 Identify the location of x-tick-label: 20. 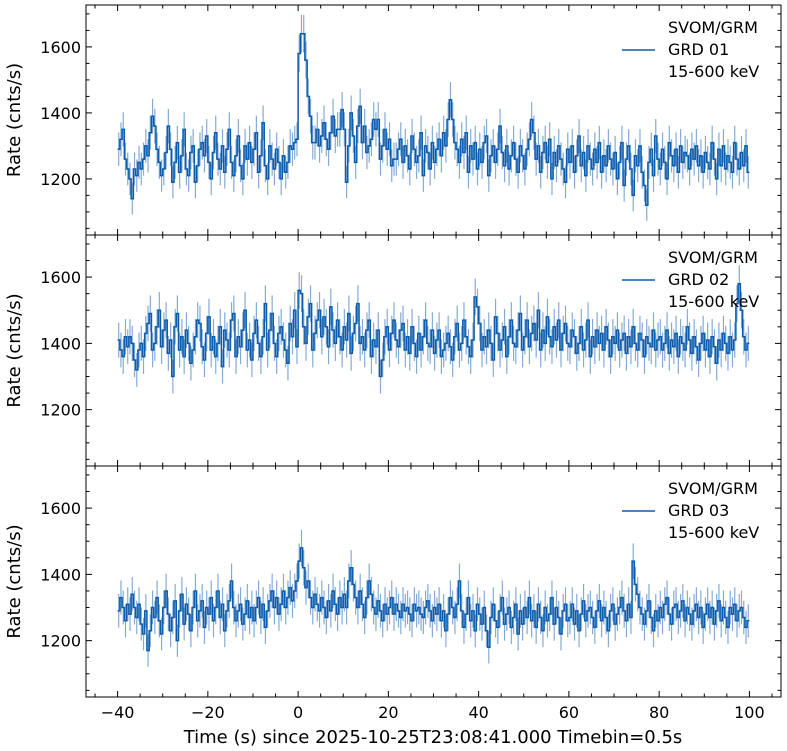
(388, 712).